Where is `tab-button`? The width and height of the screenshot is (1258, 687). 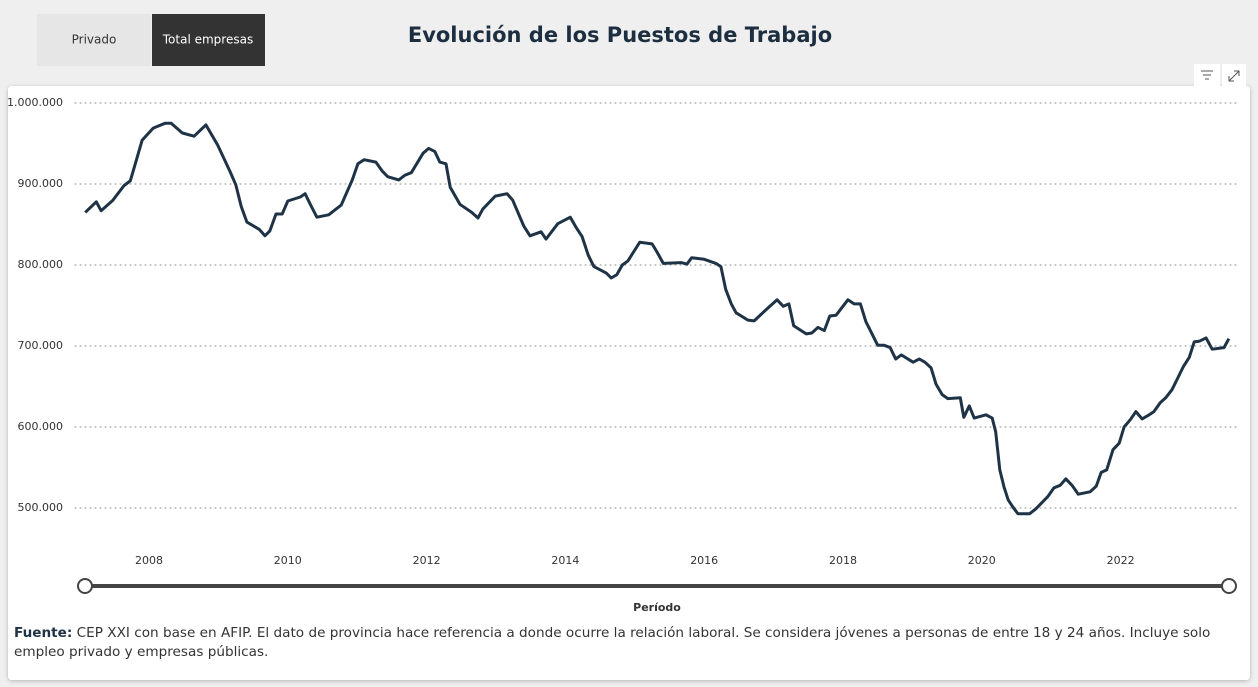 tab-button is located at coordinates (94, 40).